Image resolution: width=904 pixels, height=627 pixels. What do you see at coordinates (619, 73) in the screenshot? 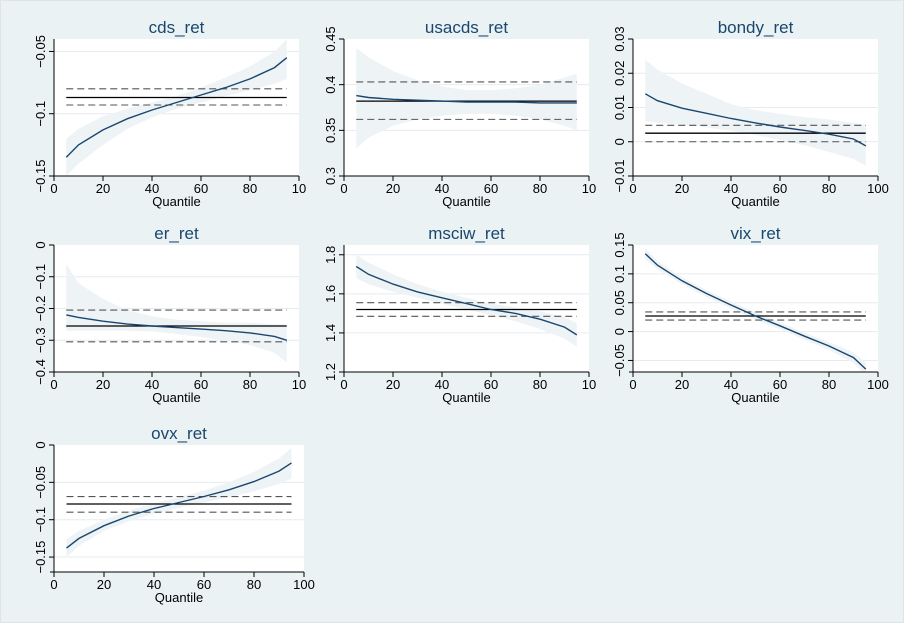
I see `y-tick-label: 0.02` at bounding box center [619, 73].